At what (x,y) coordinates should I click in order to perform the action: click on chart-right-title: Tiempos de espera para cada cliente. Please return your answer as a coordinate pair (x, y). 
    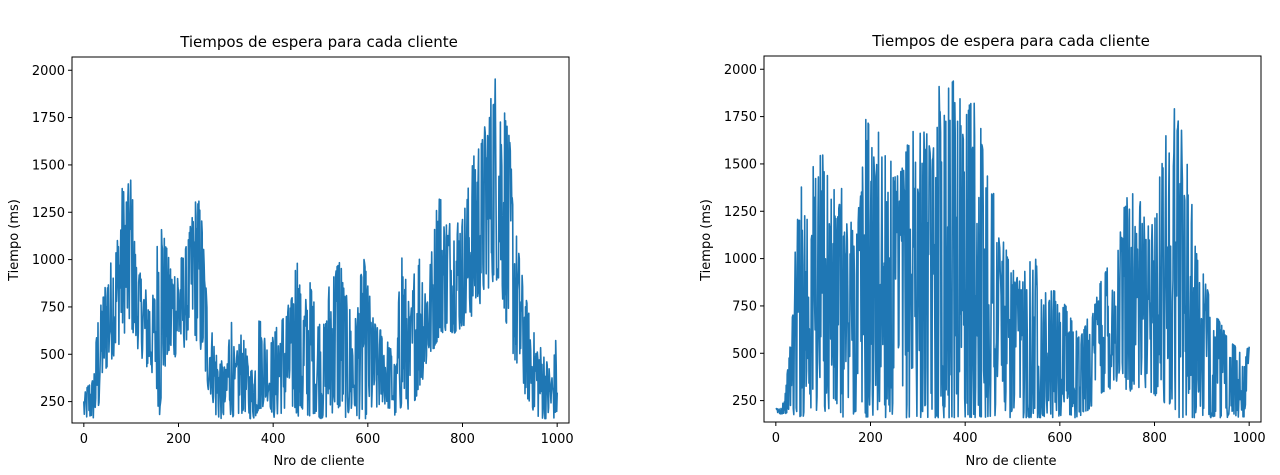
    Looking at the image, I should click on (1010, 41).